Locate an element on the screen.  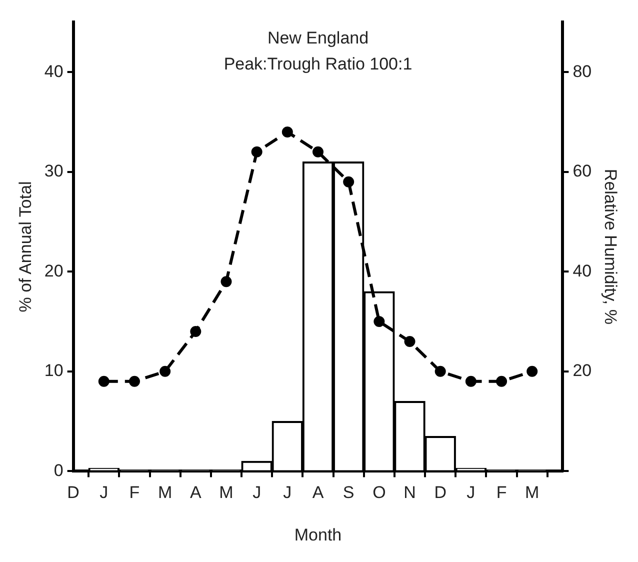
y2-axis-title: Relative Humidity, % is located at coordinates (610, 246).